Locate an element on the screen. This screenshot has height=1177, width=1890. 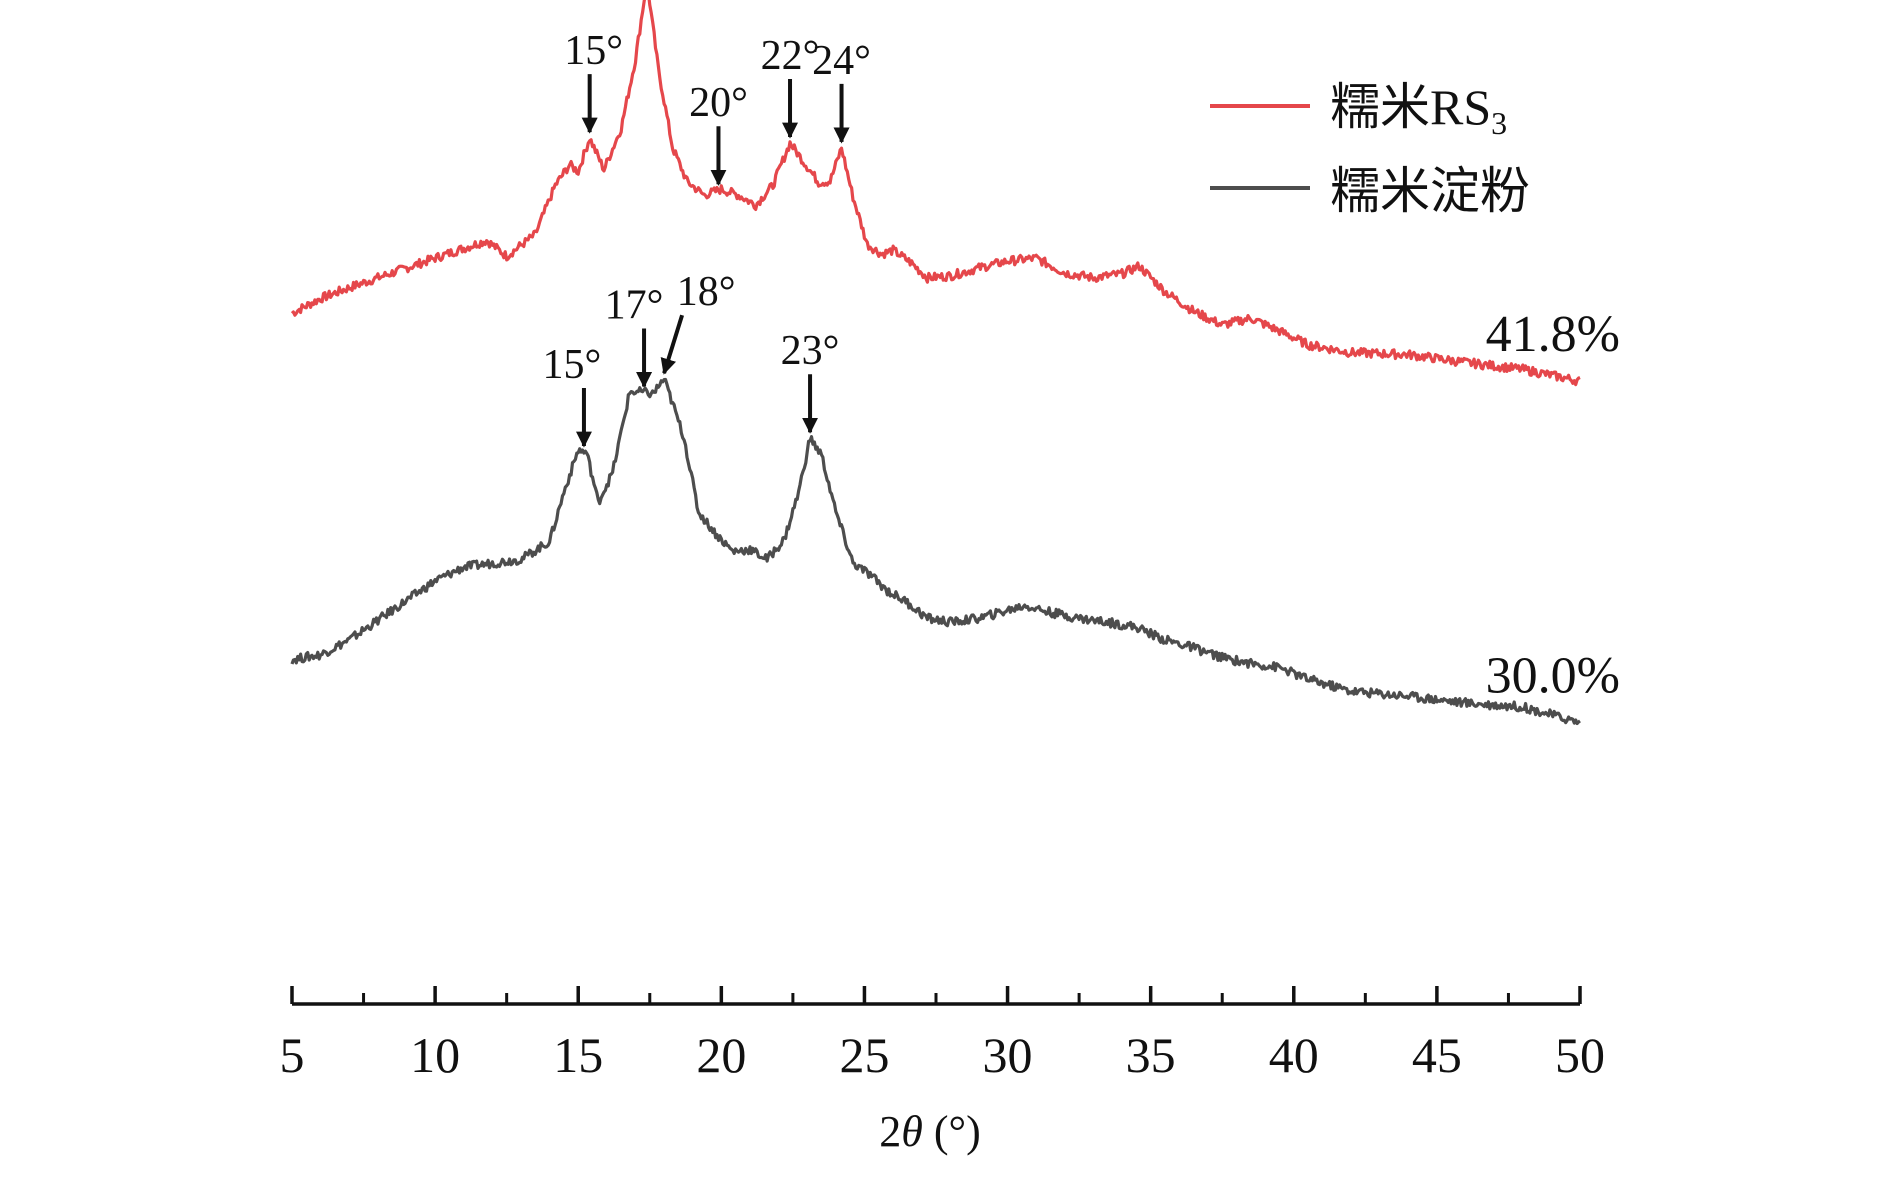
x-tick-label: 15 is located at coordinates (578, 1055).